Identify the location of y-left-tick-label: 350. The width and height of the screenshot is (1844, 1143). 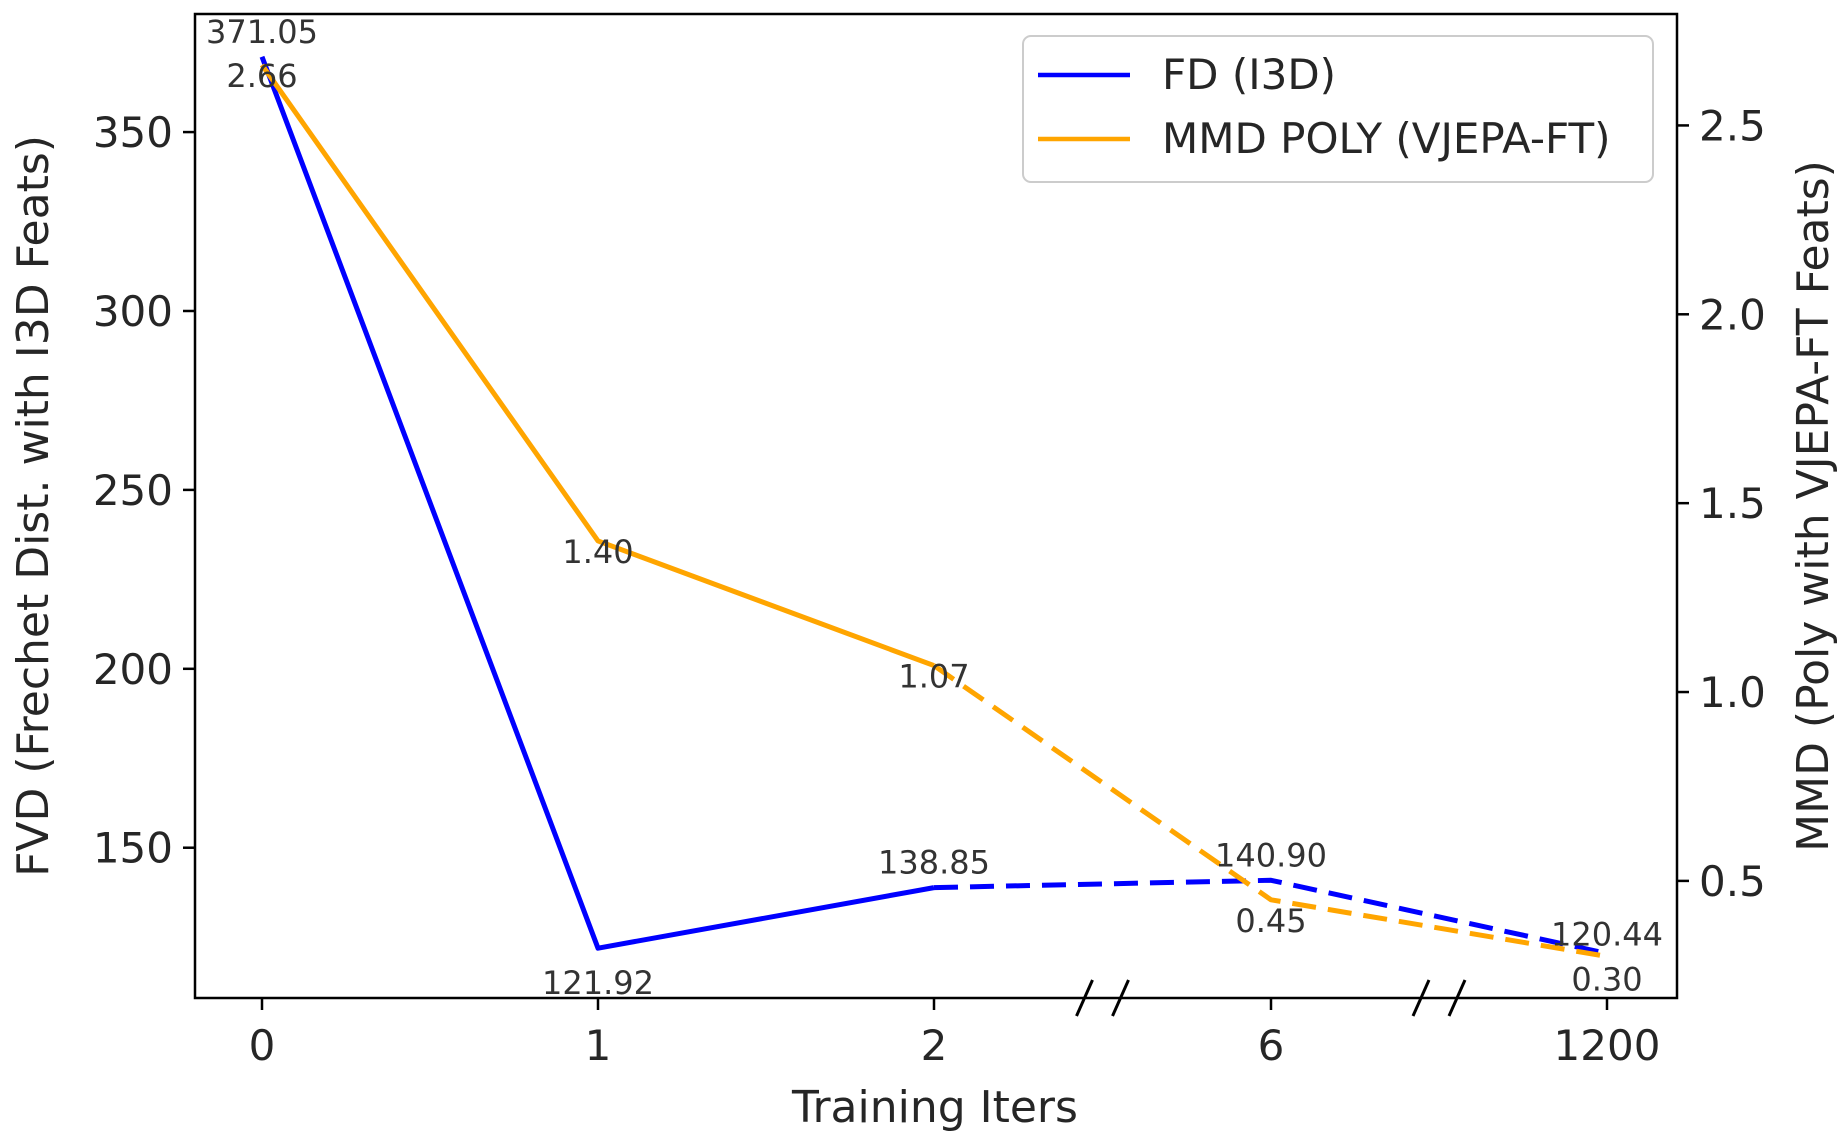
(133, 132).